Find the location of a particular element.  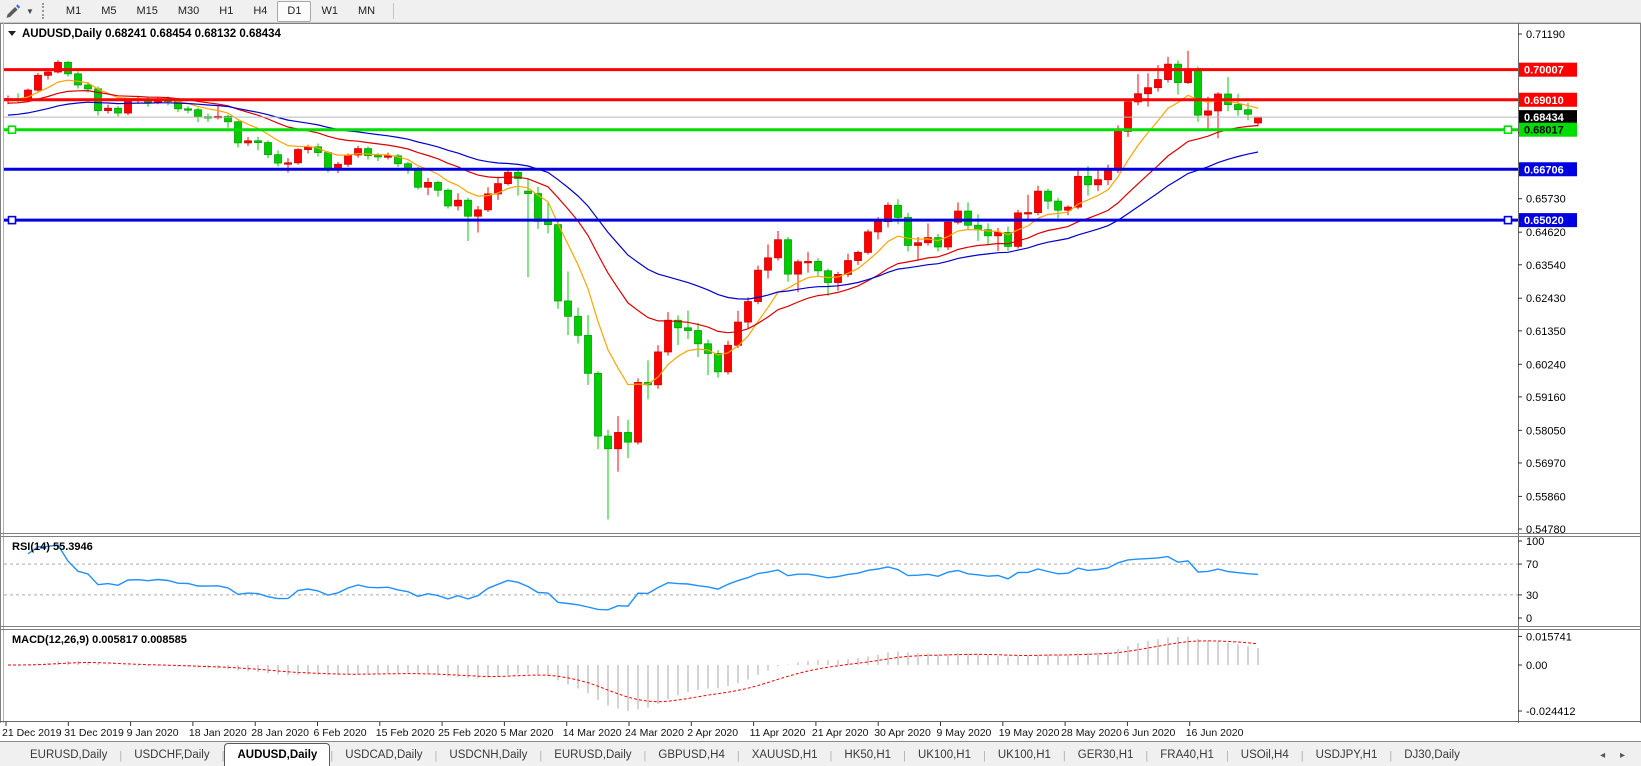

symbol-tab-AUDUSD-Daily-2: AUDUSD,Daily is located at coordinates (277, 754).